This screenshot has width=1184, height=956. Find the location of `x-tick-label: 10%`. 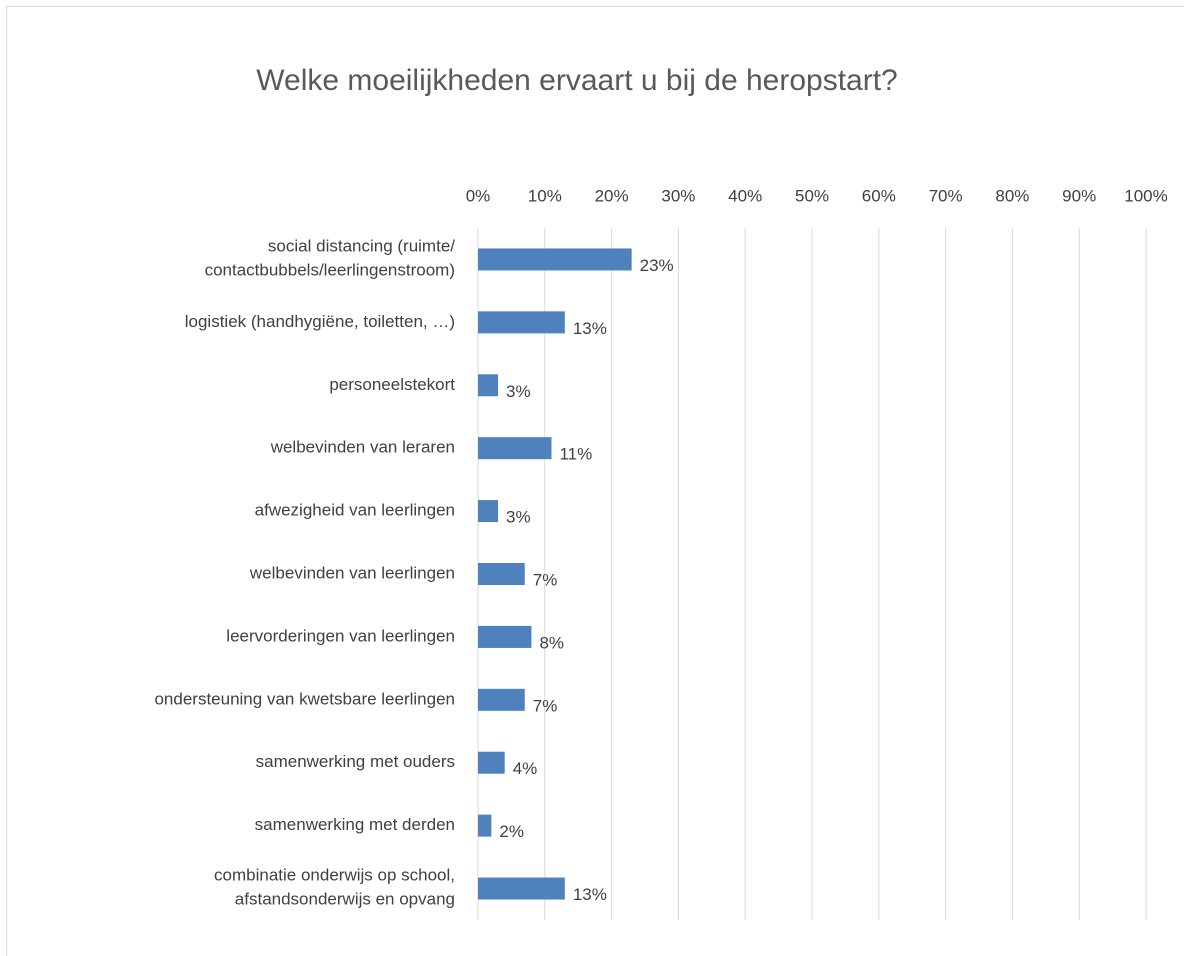

x-tick-label: 10% is located at coordinates (545, 195).